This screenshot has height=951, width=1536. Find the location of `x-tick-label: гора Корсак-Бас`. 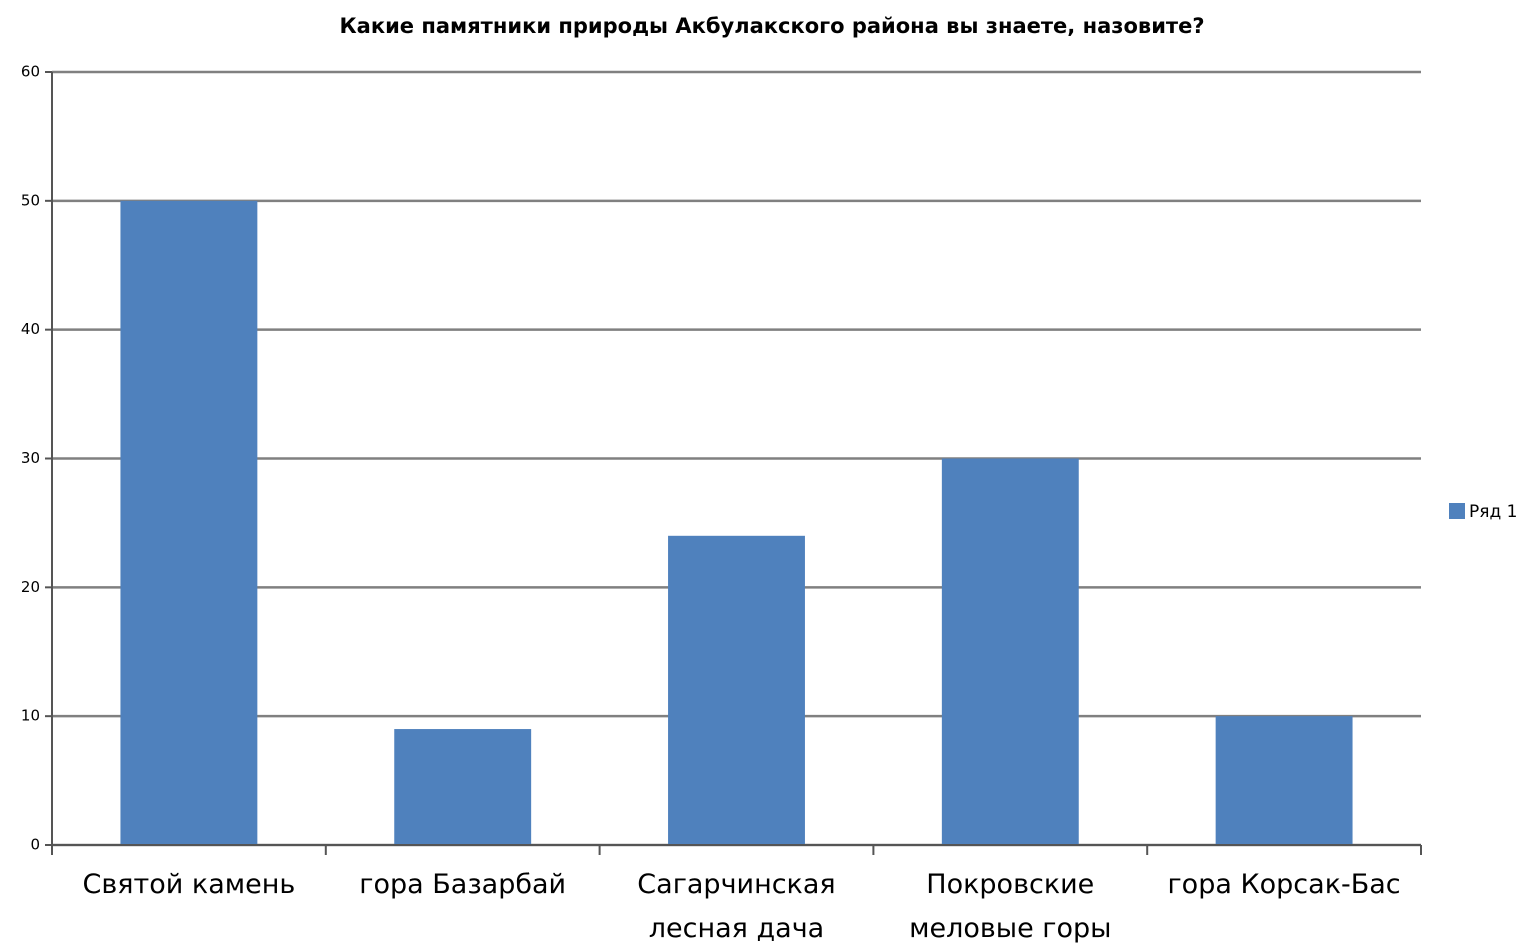

x-tick-label: гора Корсак-Бас is located at coordinates (1284, 884).